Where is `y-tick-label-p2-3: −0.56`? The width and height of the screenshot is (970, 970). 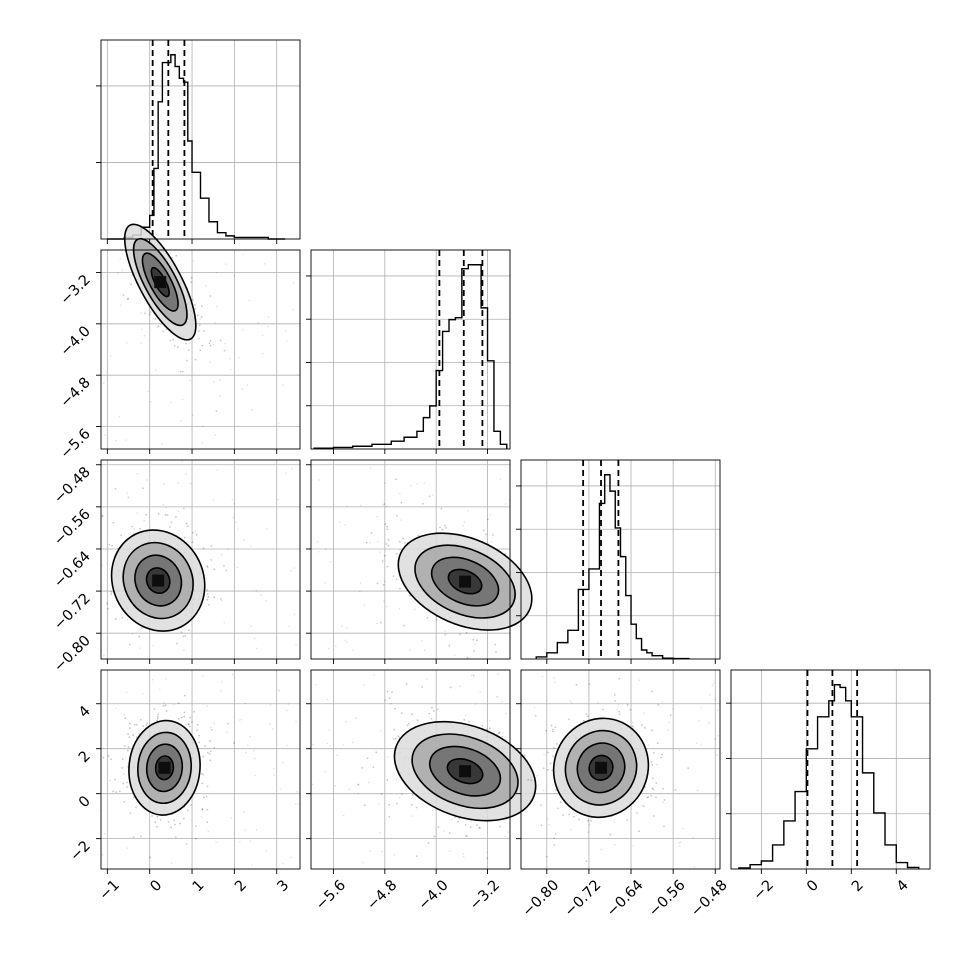
y-tick-label-p2-3: −0.56 is located at coordinates (72, 527).